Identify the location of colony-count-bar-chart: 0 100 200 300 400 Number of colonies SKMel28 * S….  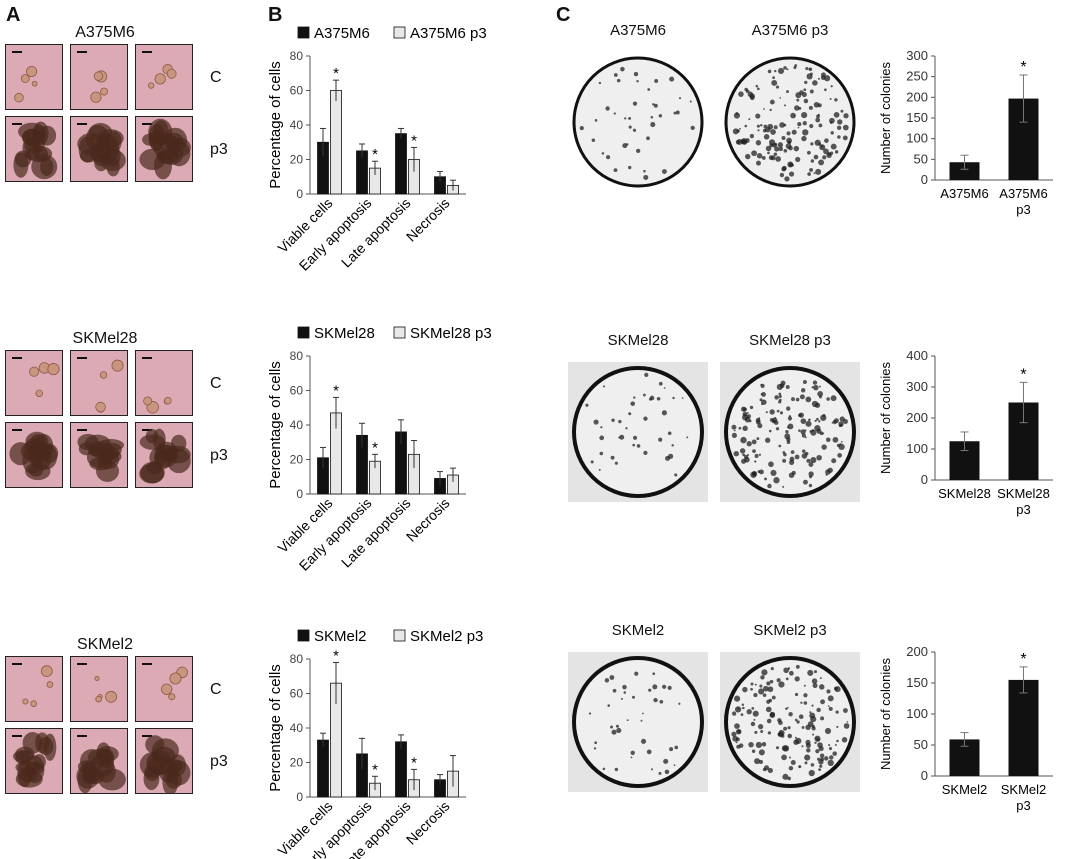
(965, 432).